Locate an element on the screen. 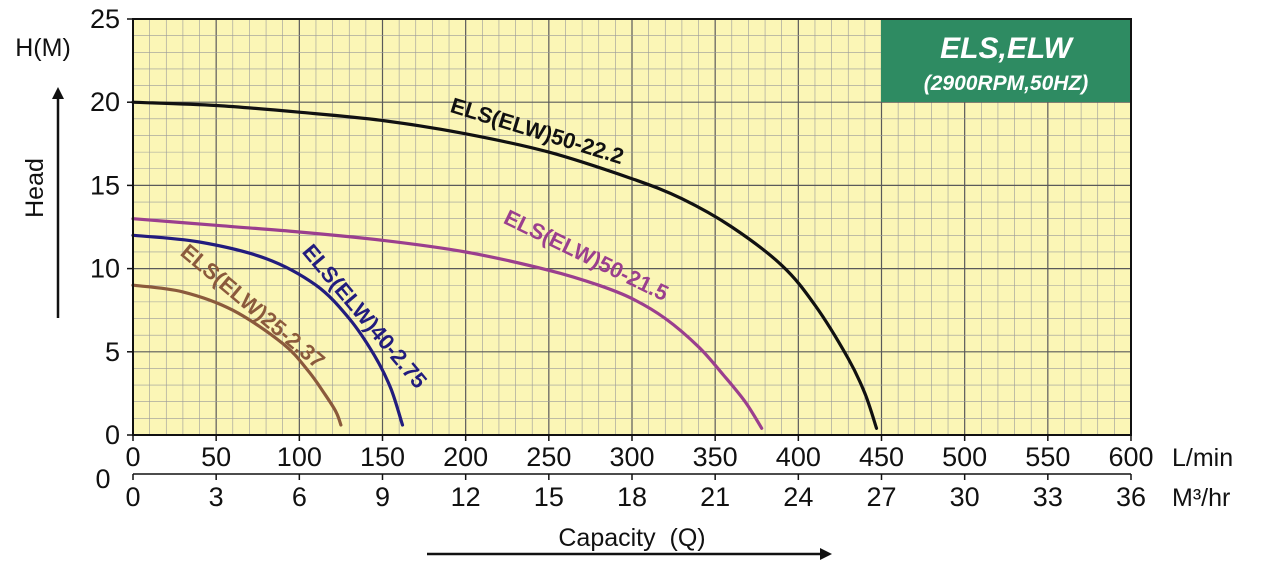  title-badge-box is located at coordinates (1005, 61).